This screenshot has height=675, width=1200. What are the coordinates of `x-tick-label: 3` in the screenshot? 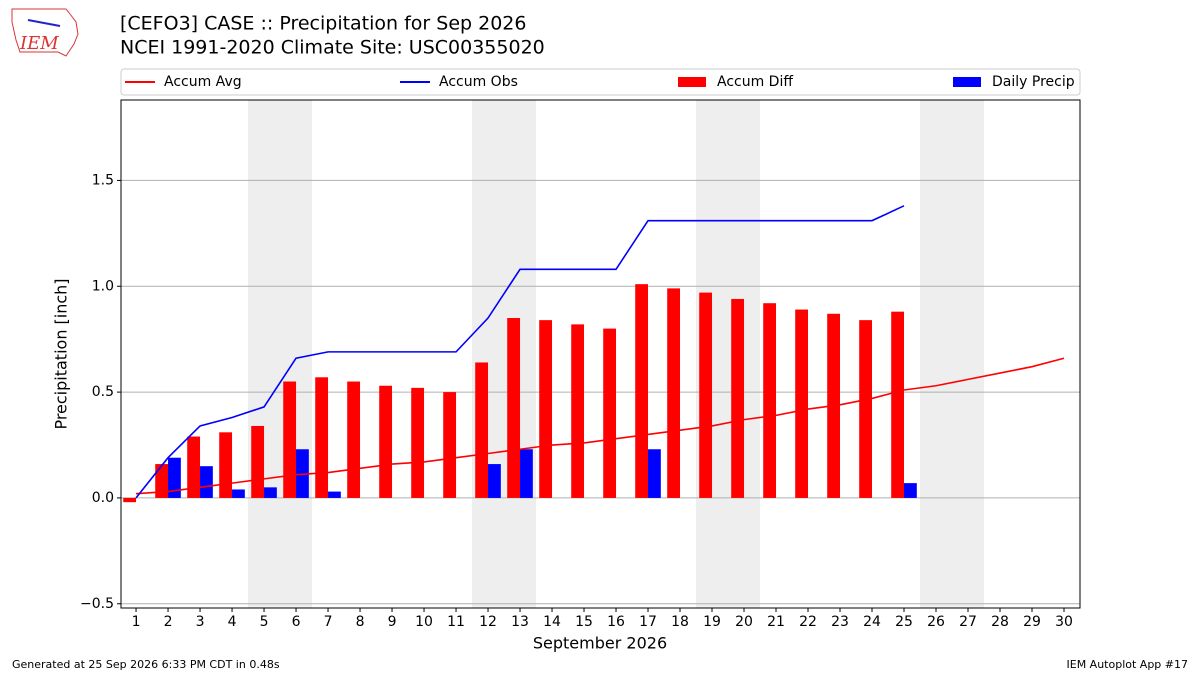 It's located at (200, 622).